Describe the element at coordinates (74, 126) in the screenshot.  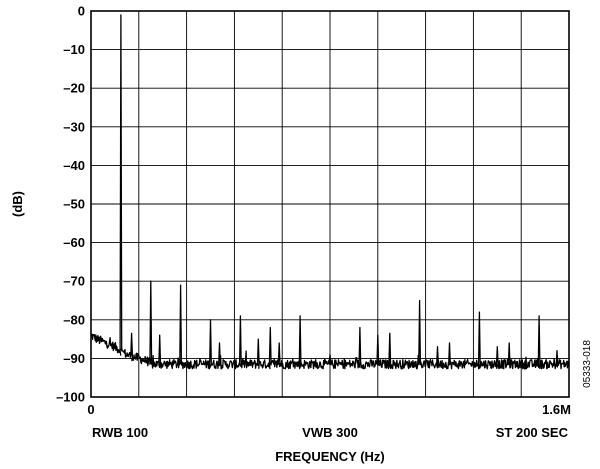
I see `y-tick-label: –30` at that location.